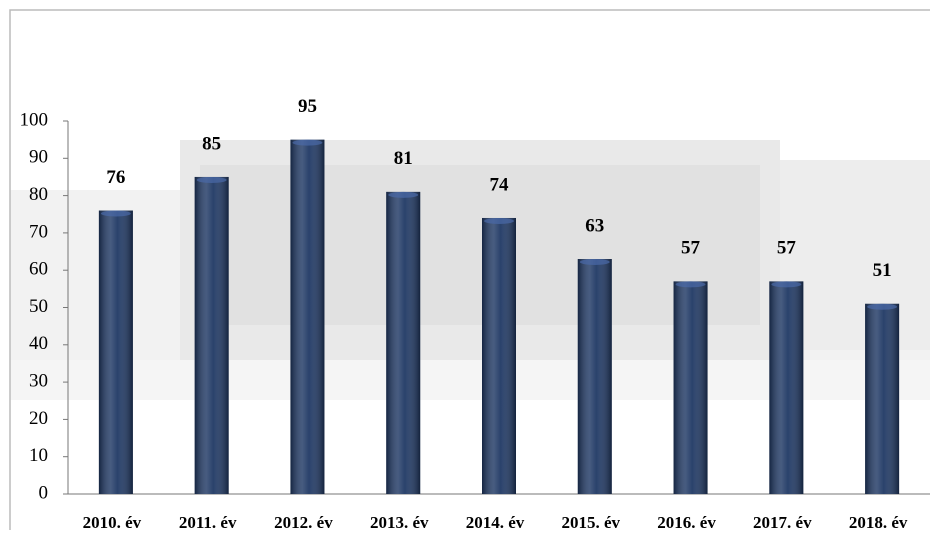 This screenshot has height=538, width=935. What do you see at coordinates (44, 492) in the screenshot?
I see `y-tick-label: 0` at bounding box center [44, 492].